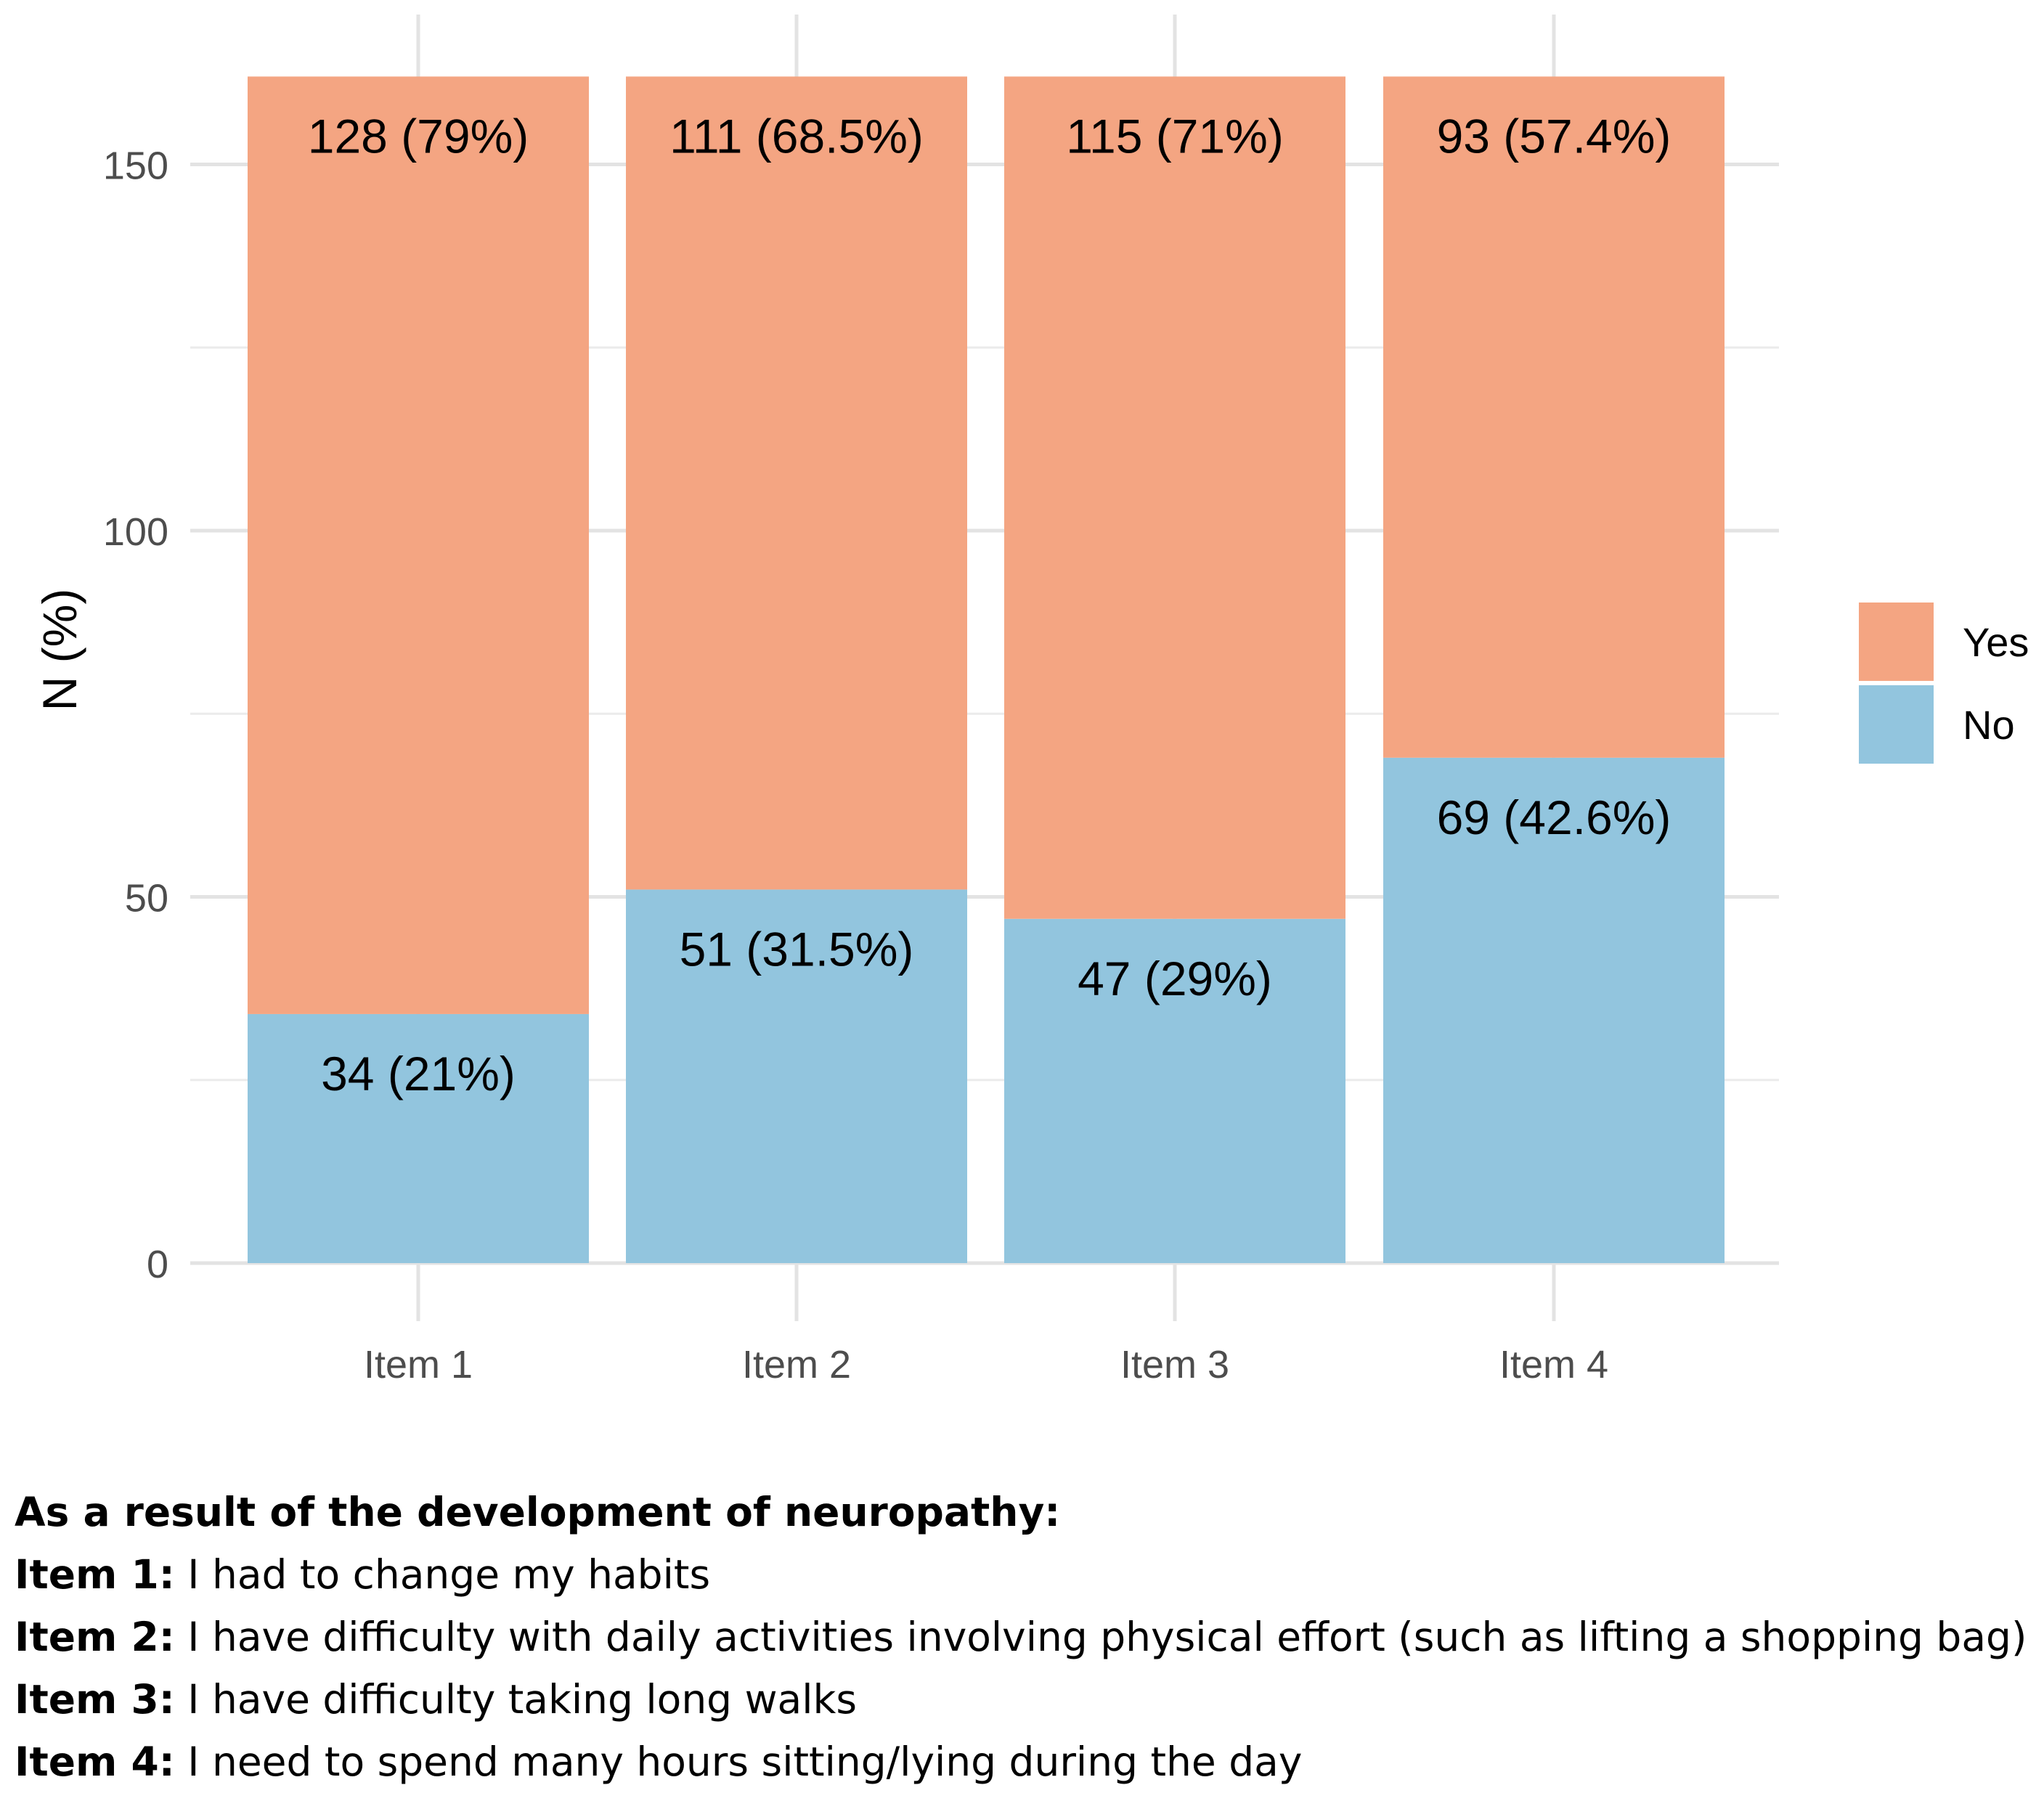 This screenshot has height=1793, width=2044. I want to click on data-label: 51 (31.5%), so click(797, 949).